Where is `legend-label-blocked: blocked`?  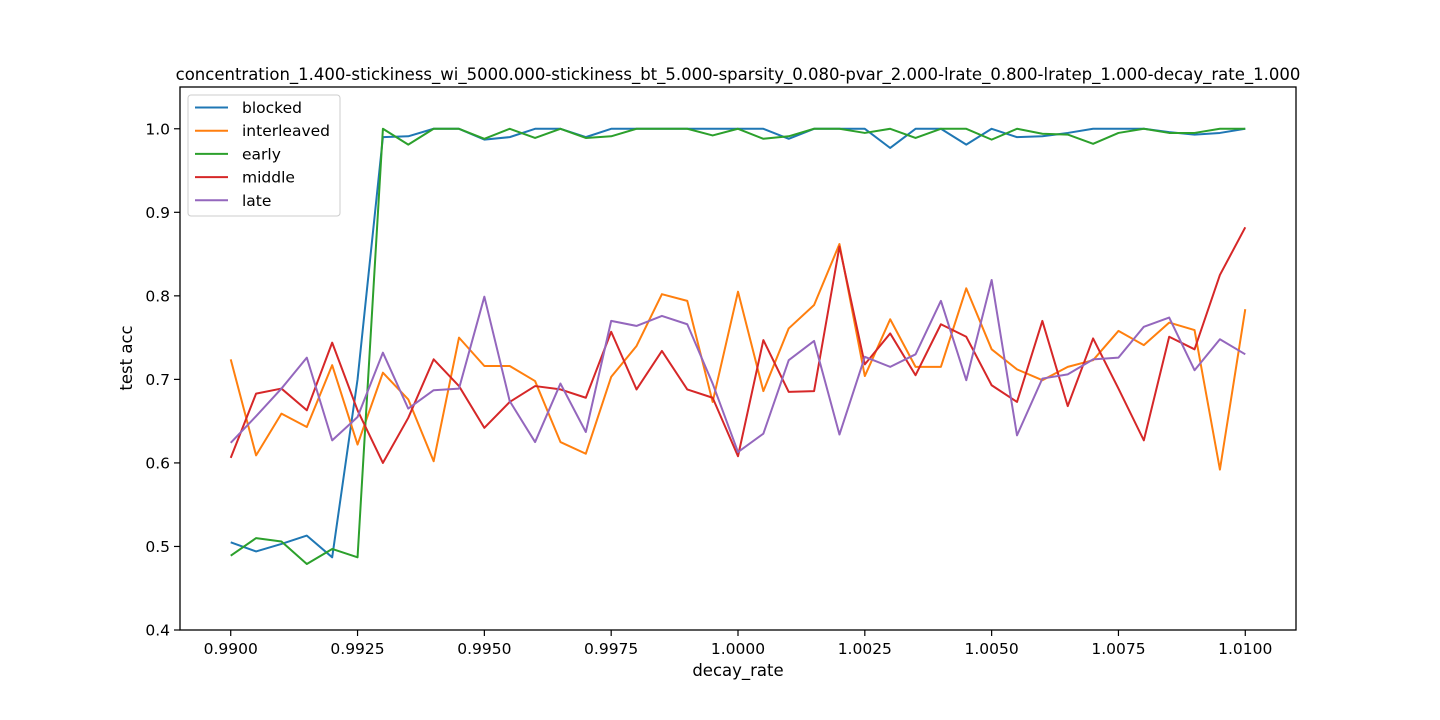
legend-label-blocked: blocked is located at coordinates (272, 108).